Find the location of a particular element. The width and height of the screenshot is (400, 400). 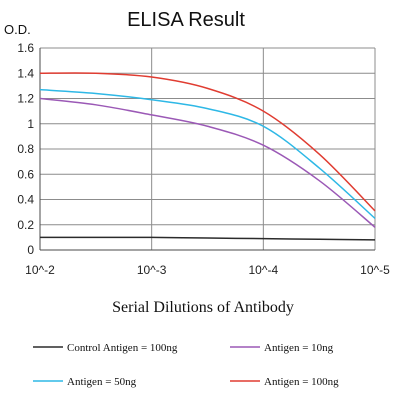

y-tick-label: 0.2 is located at coordinates (25, 225).